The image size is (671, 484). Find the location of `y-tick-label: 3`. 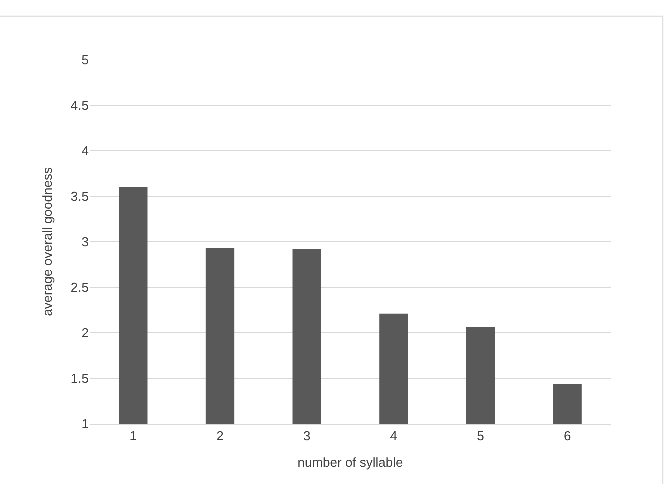

y-tick-label: 3 is located at coordinates (85, 242).